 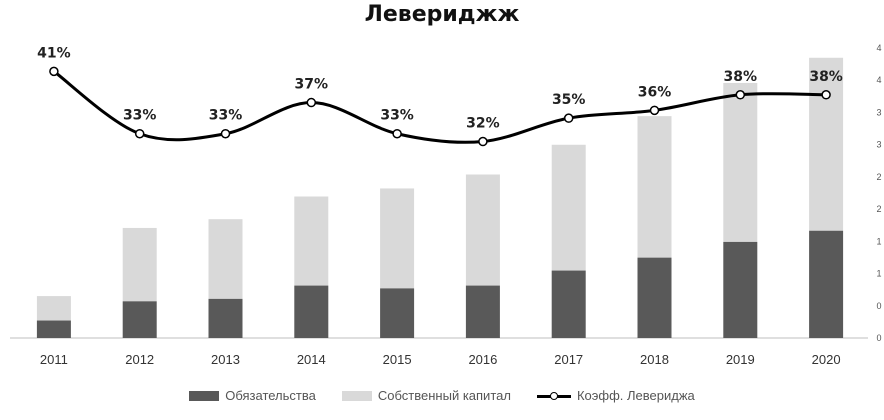 I want to click on legend-item-liabilities: Обязательства, so click(x=252, y=395).